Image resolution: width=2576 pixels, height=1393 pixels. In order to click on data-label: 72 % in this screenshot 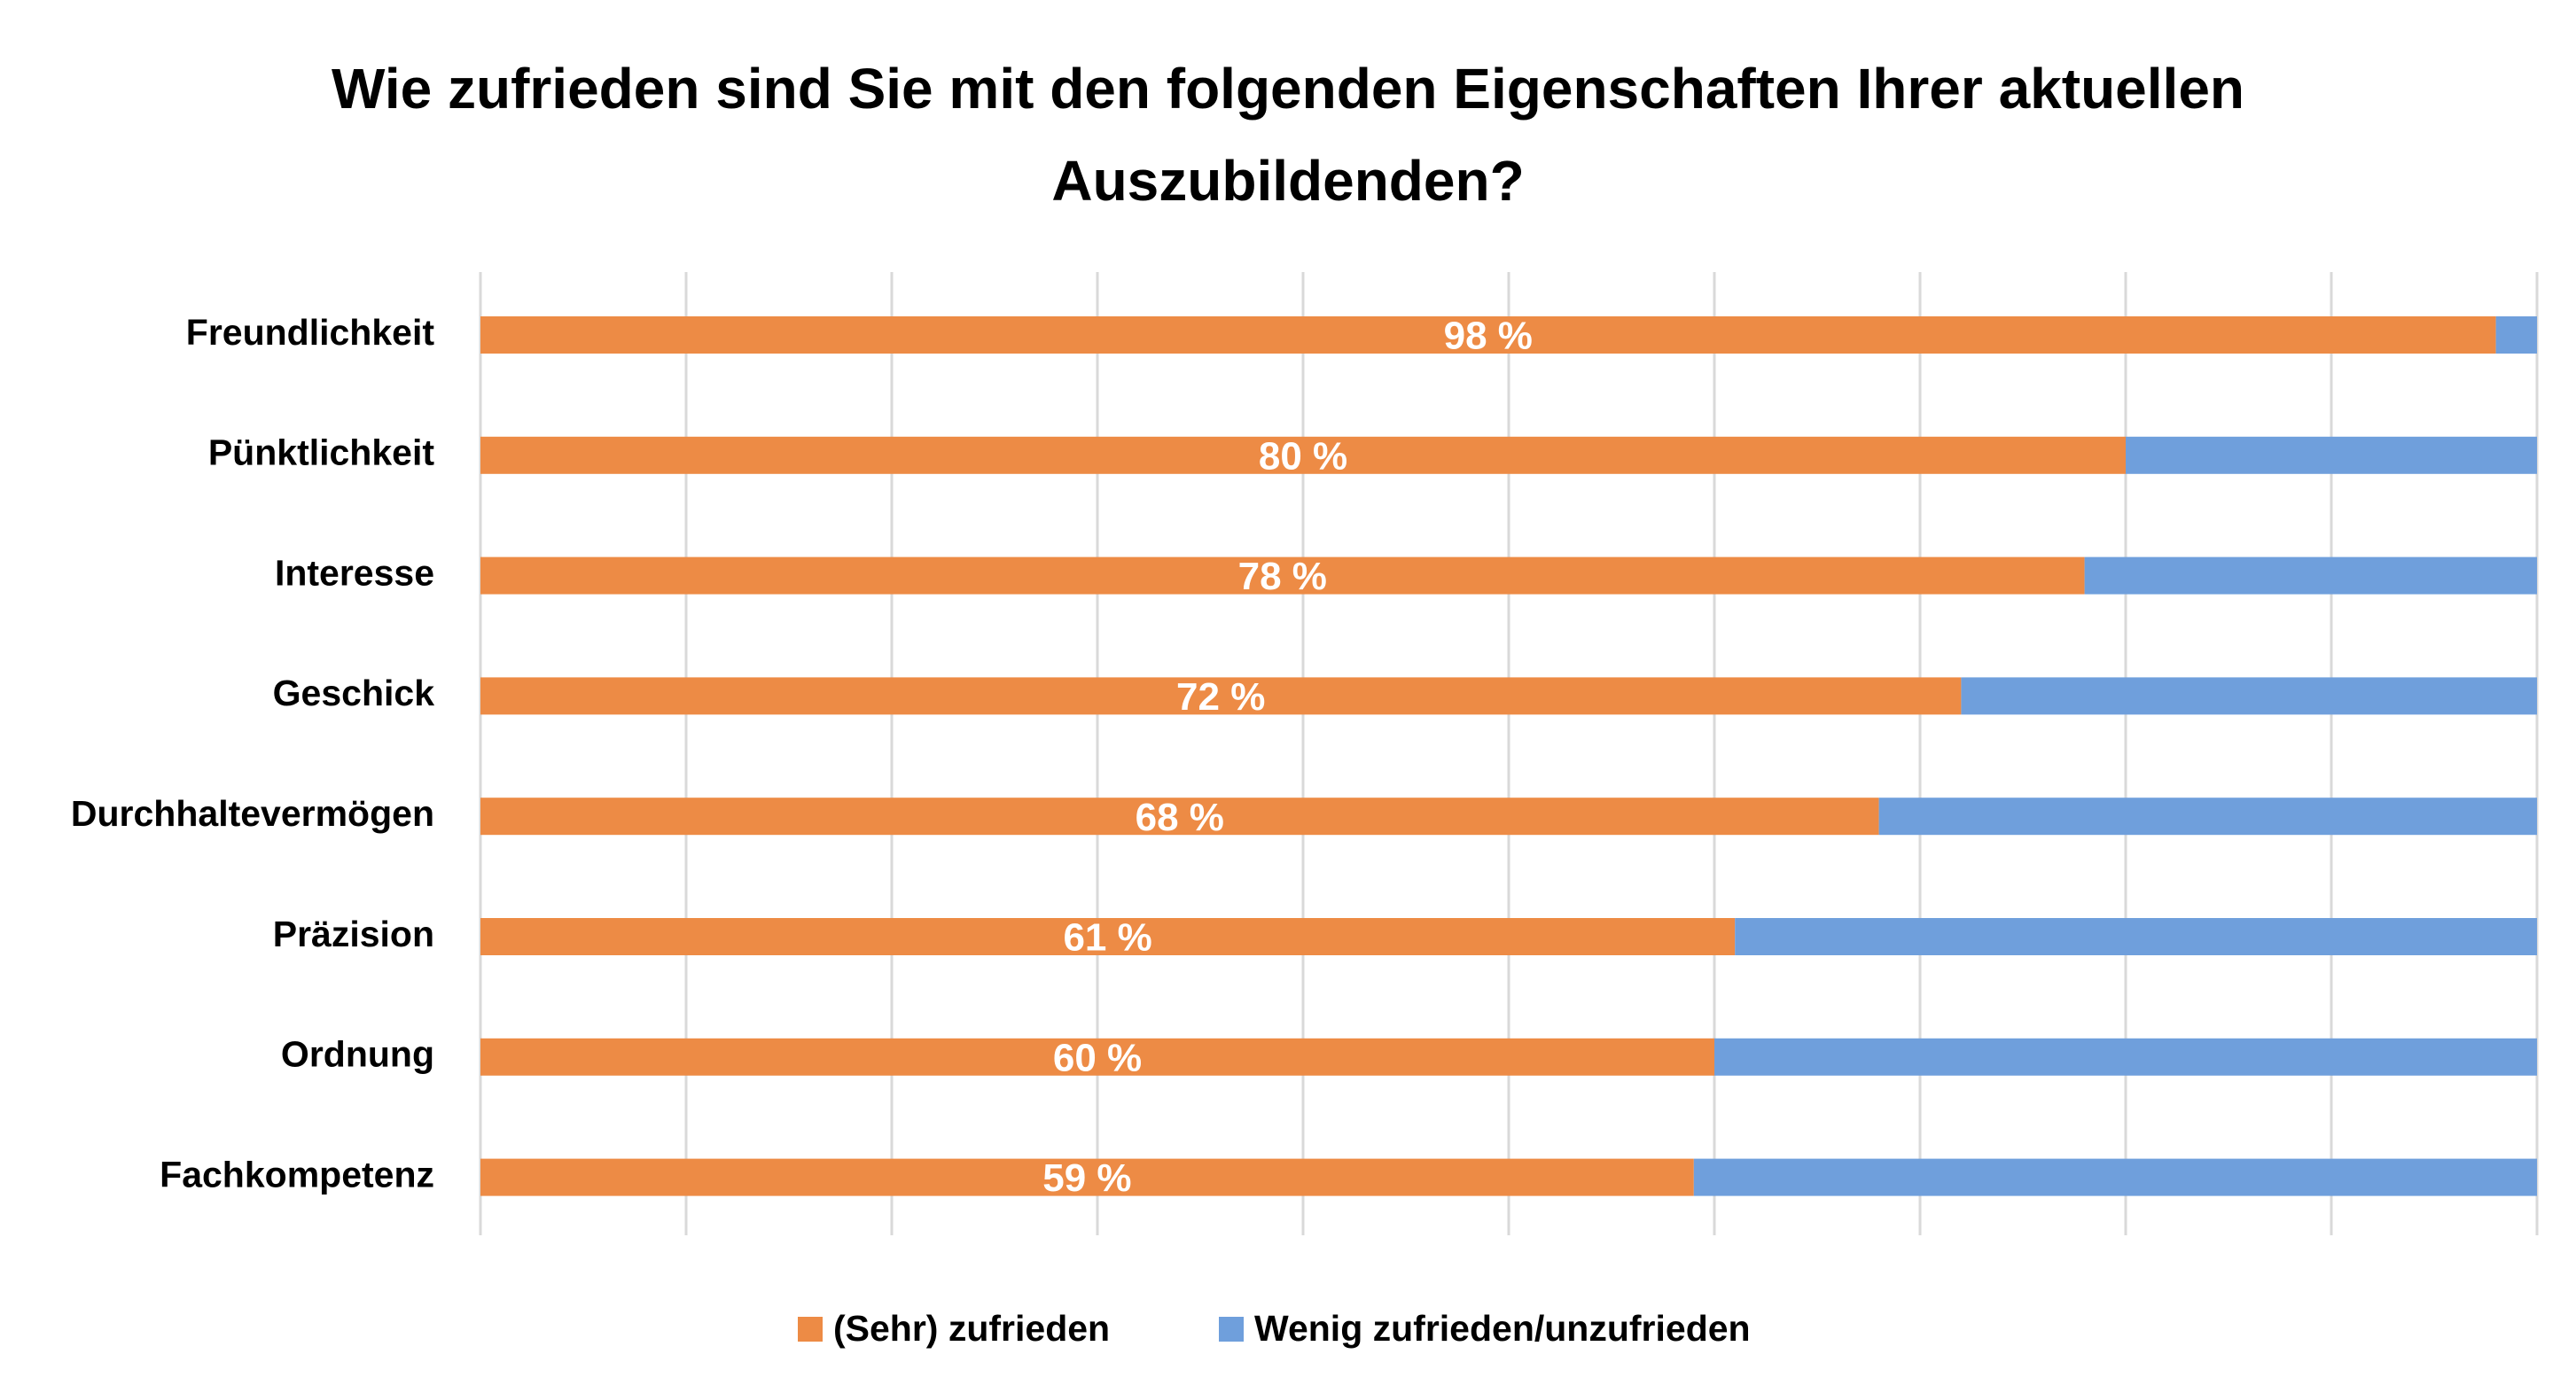, I will do `click(1220, 697)`.